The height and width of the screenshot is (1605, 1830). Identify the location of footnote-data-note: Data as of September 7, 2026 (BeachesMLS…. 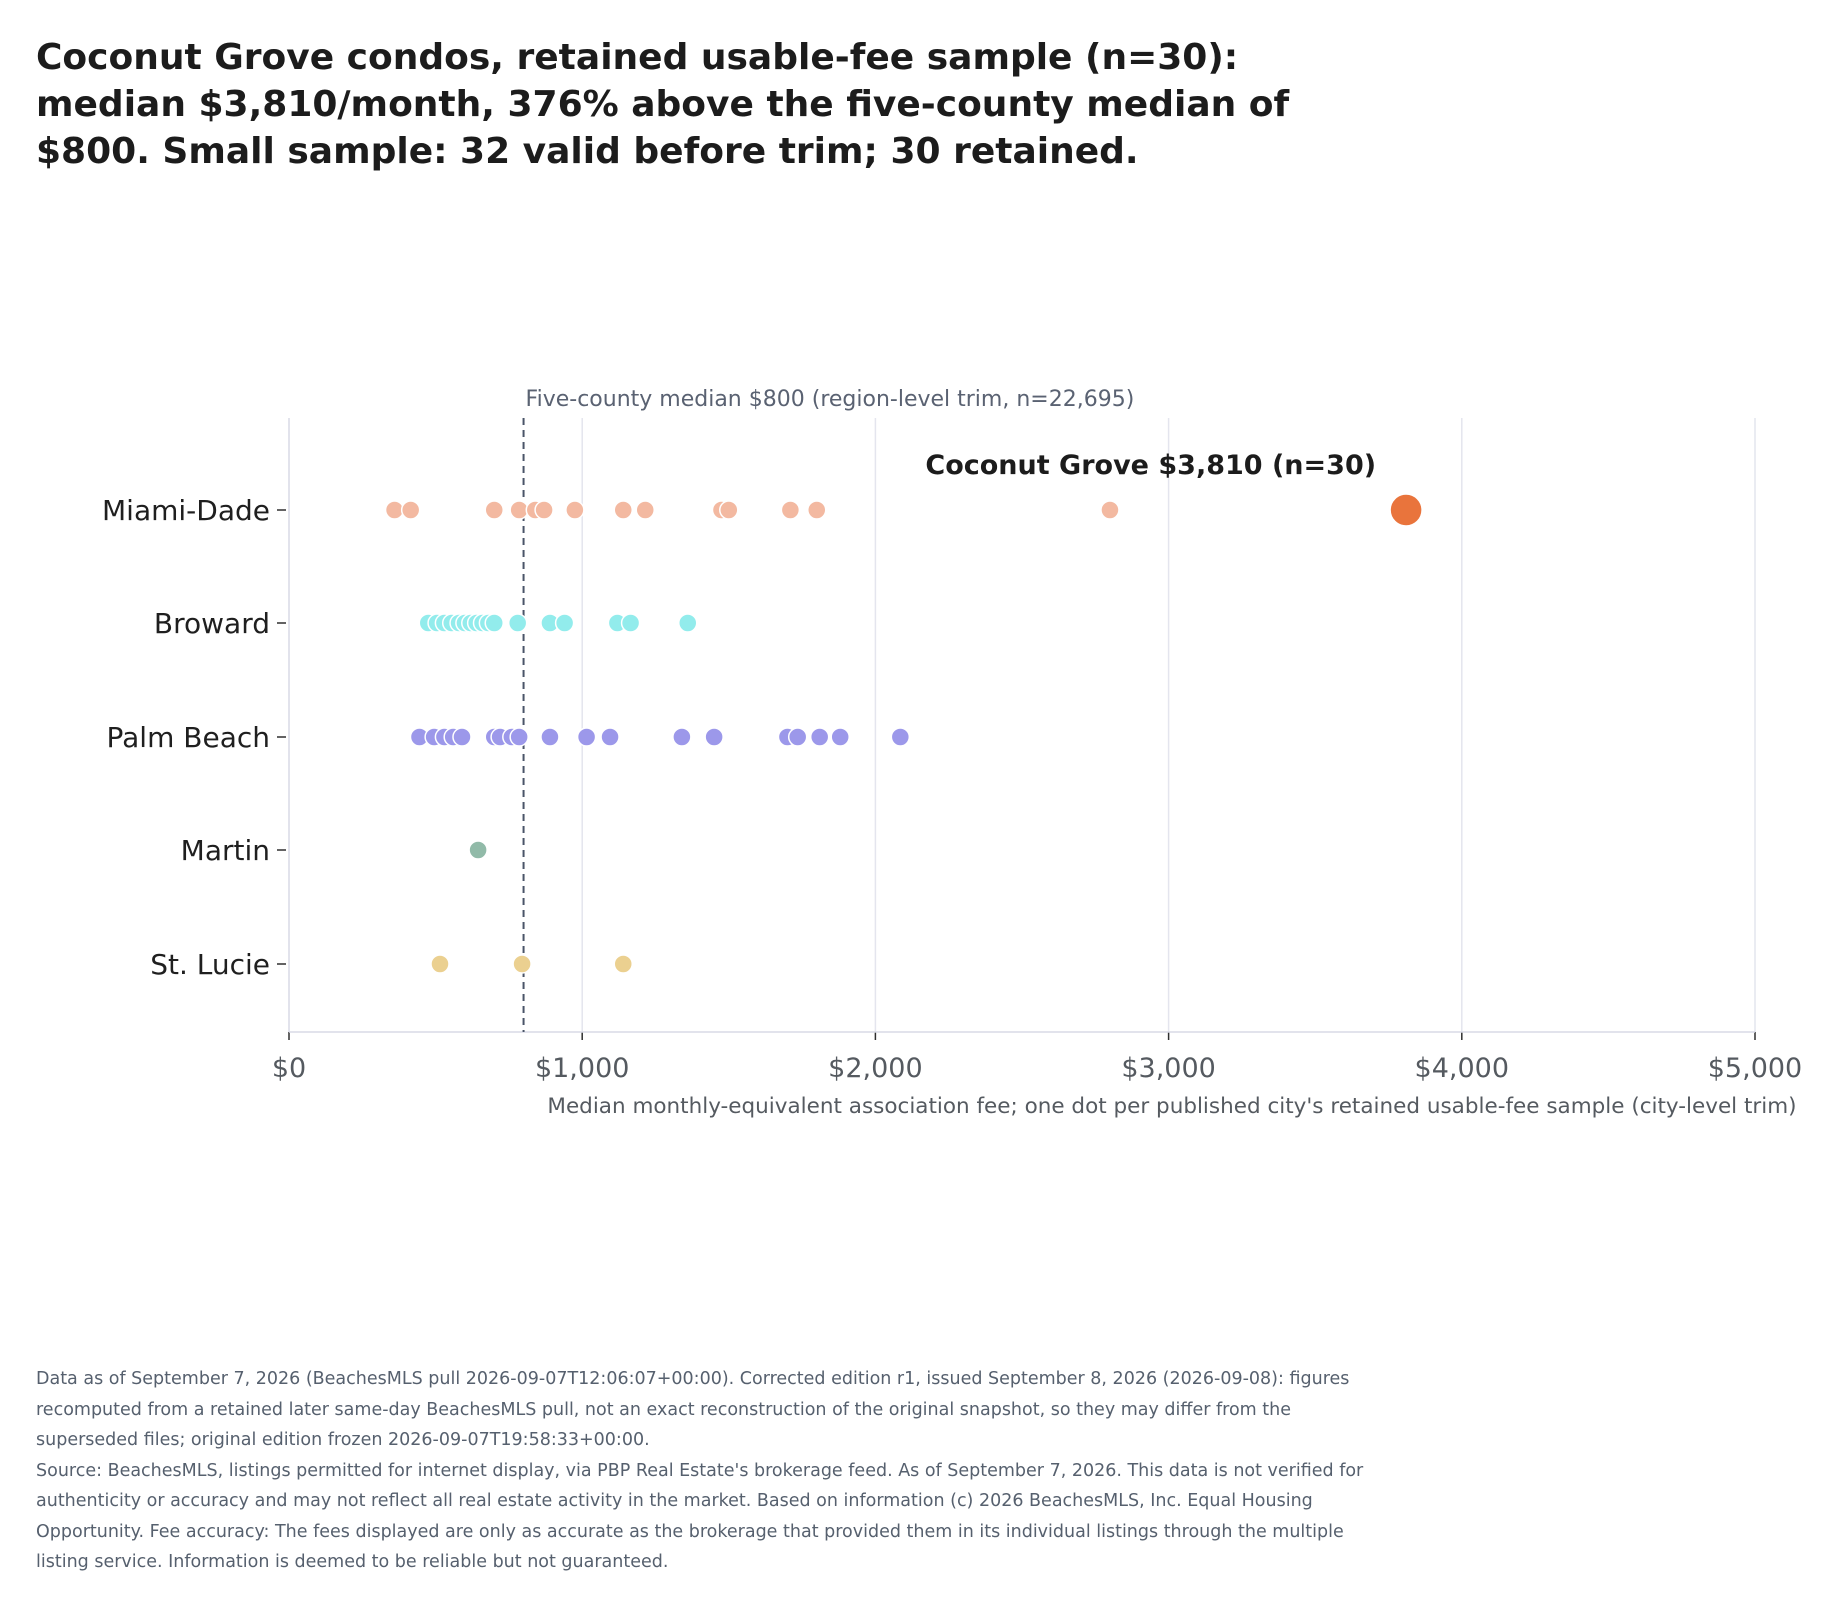
(693, 1409).